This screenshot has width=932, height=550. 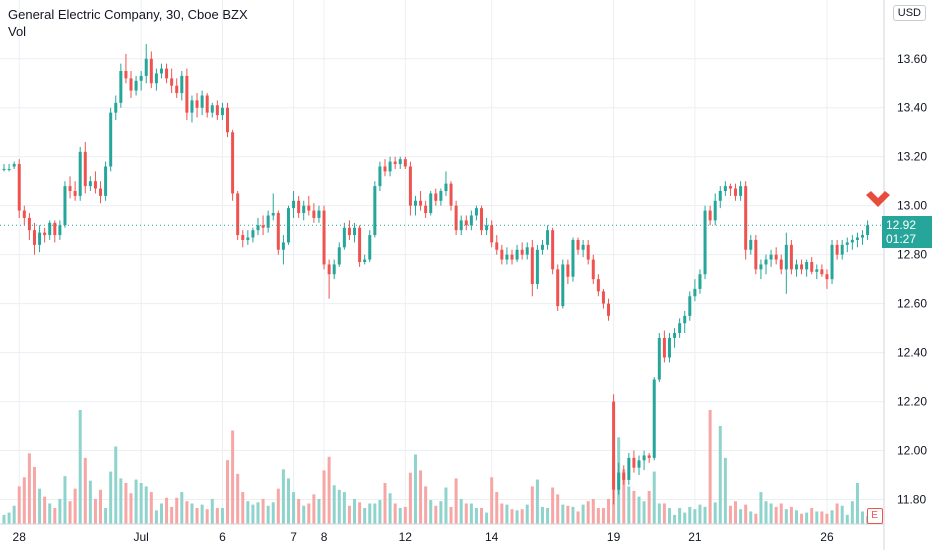 I want to click on last-price-value: 12.92, so click(x=901, y=225).